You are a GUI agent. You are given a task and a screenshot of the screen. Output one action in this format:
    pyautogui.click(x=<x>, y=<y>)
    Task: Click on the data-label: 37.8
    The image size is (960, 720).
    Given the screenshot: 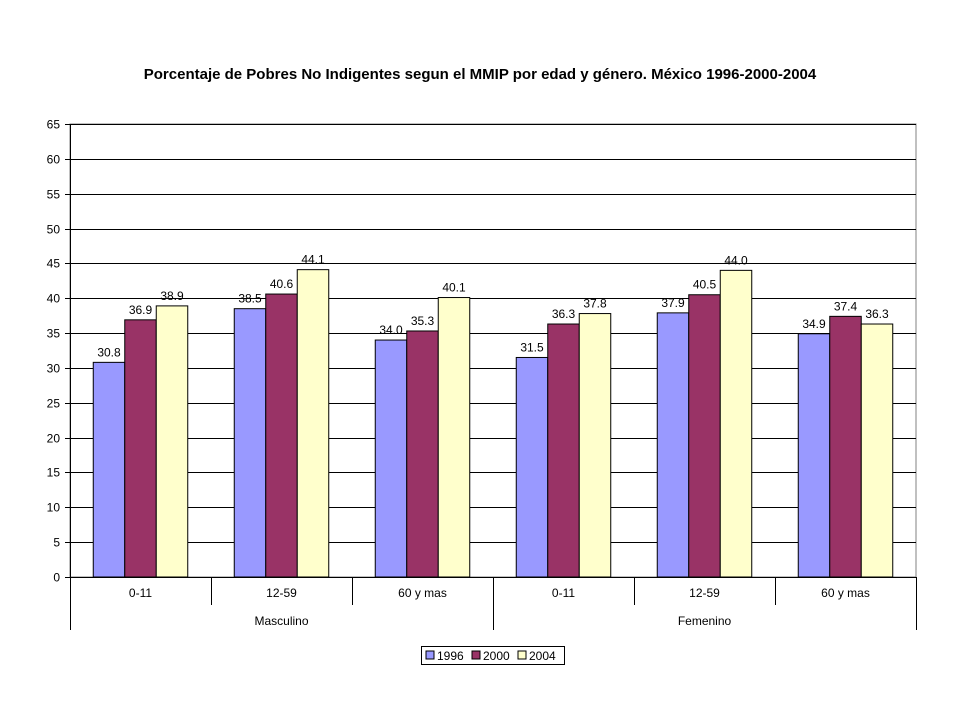 What is the action you would take?
    pyautogui.click(x=595, y=304)
    